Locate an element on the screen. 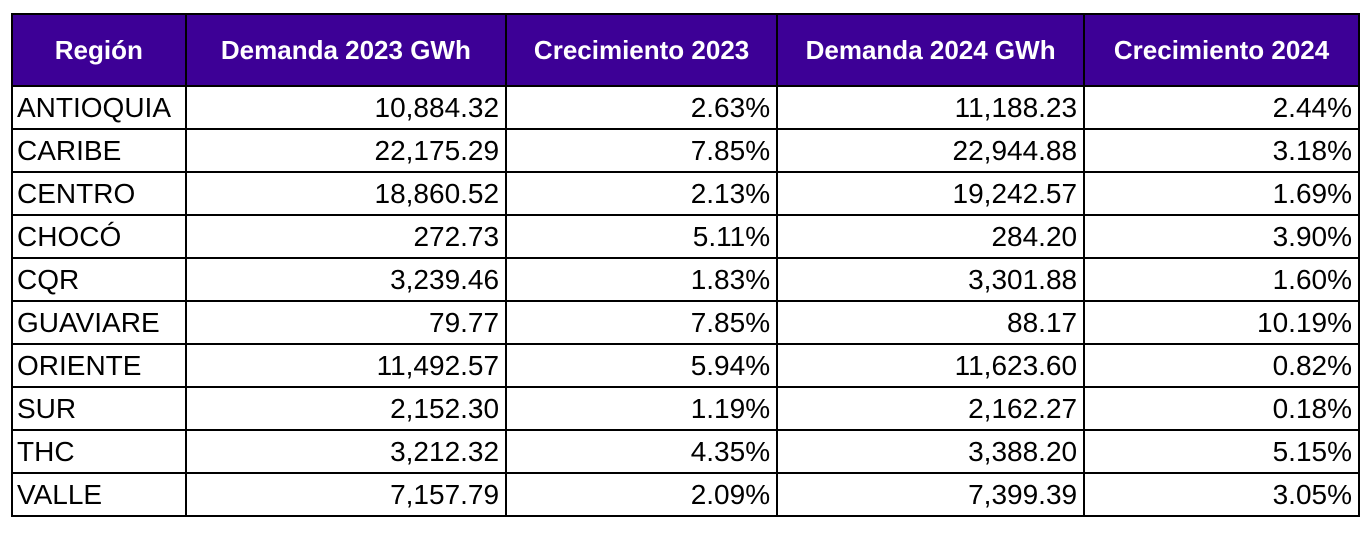  cell-demand-2023: 18,860.52 is located at coordinates (346, 193).